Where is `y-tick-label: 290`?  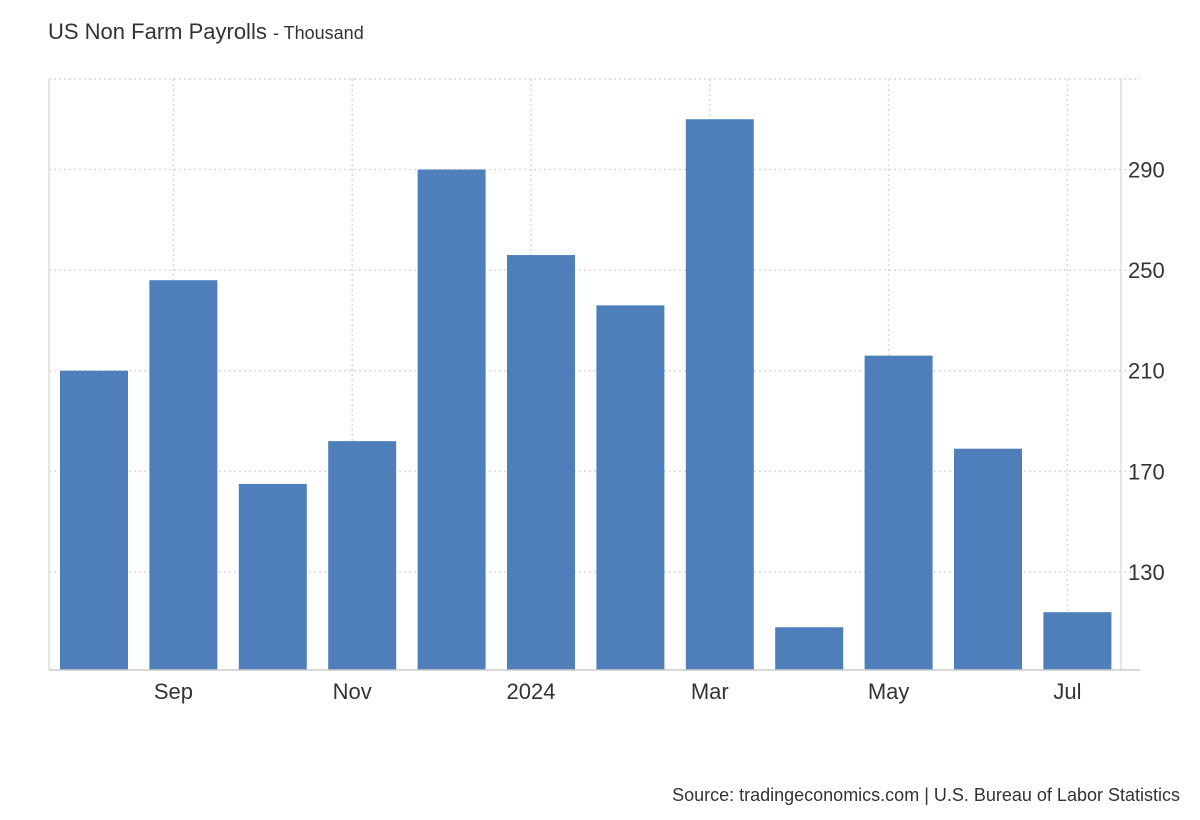
y-tick-label: 290 is located at coordinates (1146, 170).